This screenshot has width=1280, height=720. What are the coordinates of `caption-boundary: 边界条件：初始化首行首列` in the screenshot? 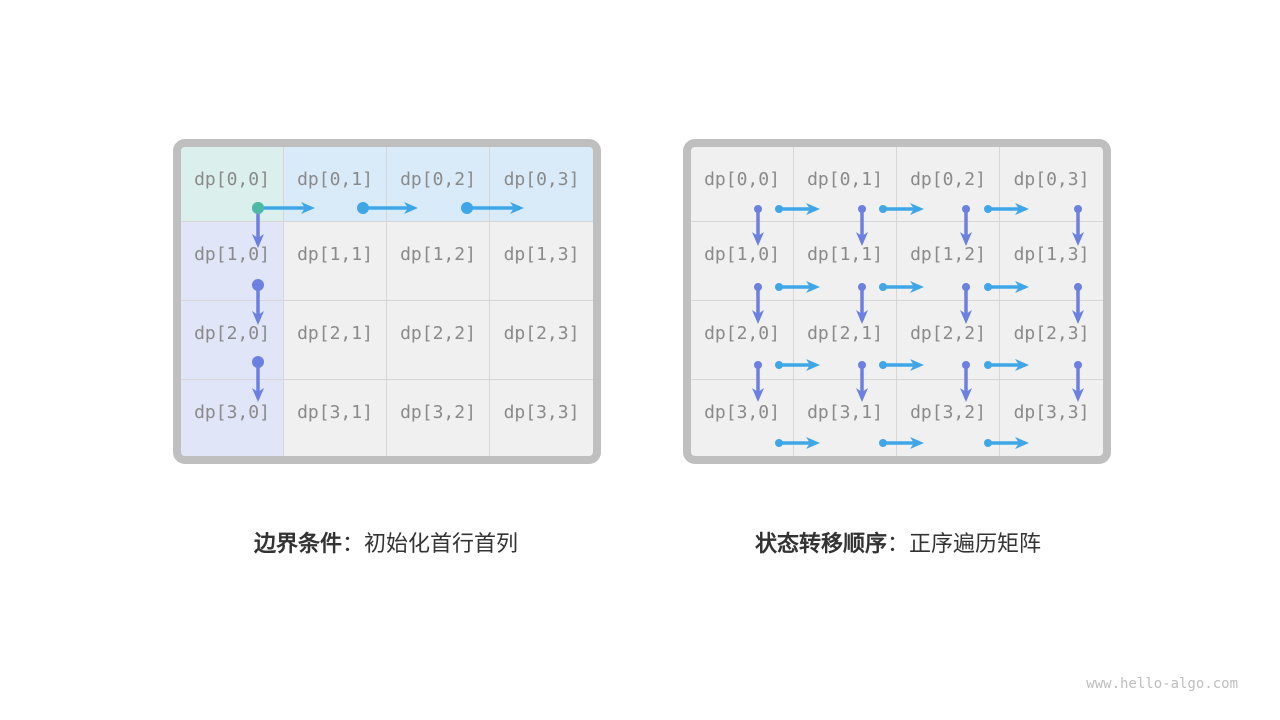 It's located at (386, 542).